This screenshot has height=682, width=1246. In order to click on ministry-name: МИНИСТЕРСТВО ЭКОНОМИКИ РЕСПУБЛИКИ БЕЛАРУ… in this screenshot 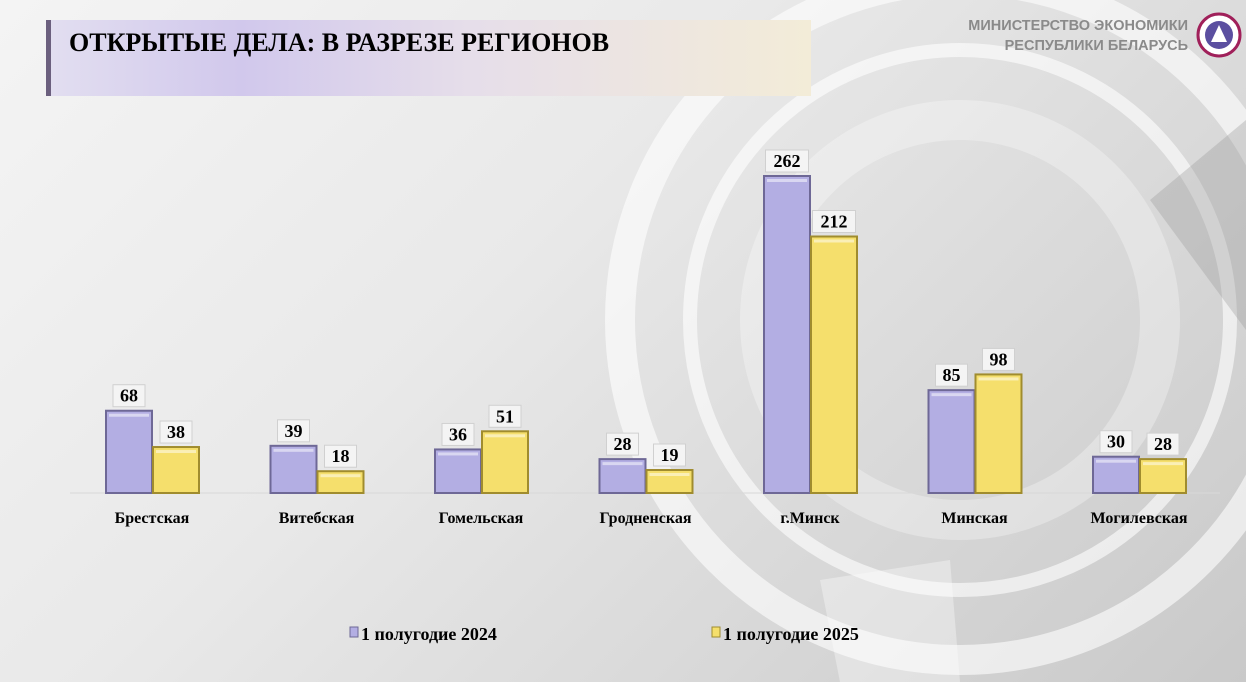, I will do `click(1078, 36)`.